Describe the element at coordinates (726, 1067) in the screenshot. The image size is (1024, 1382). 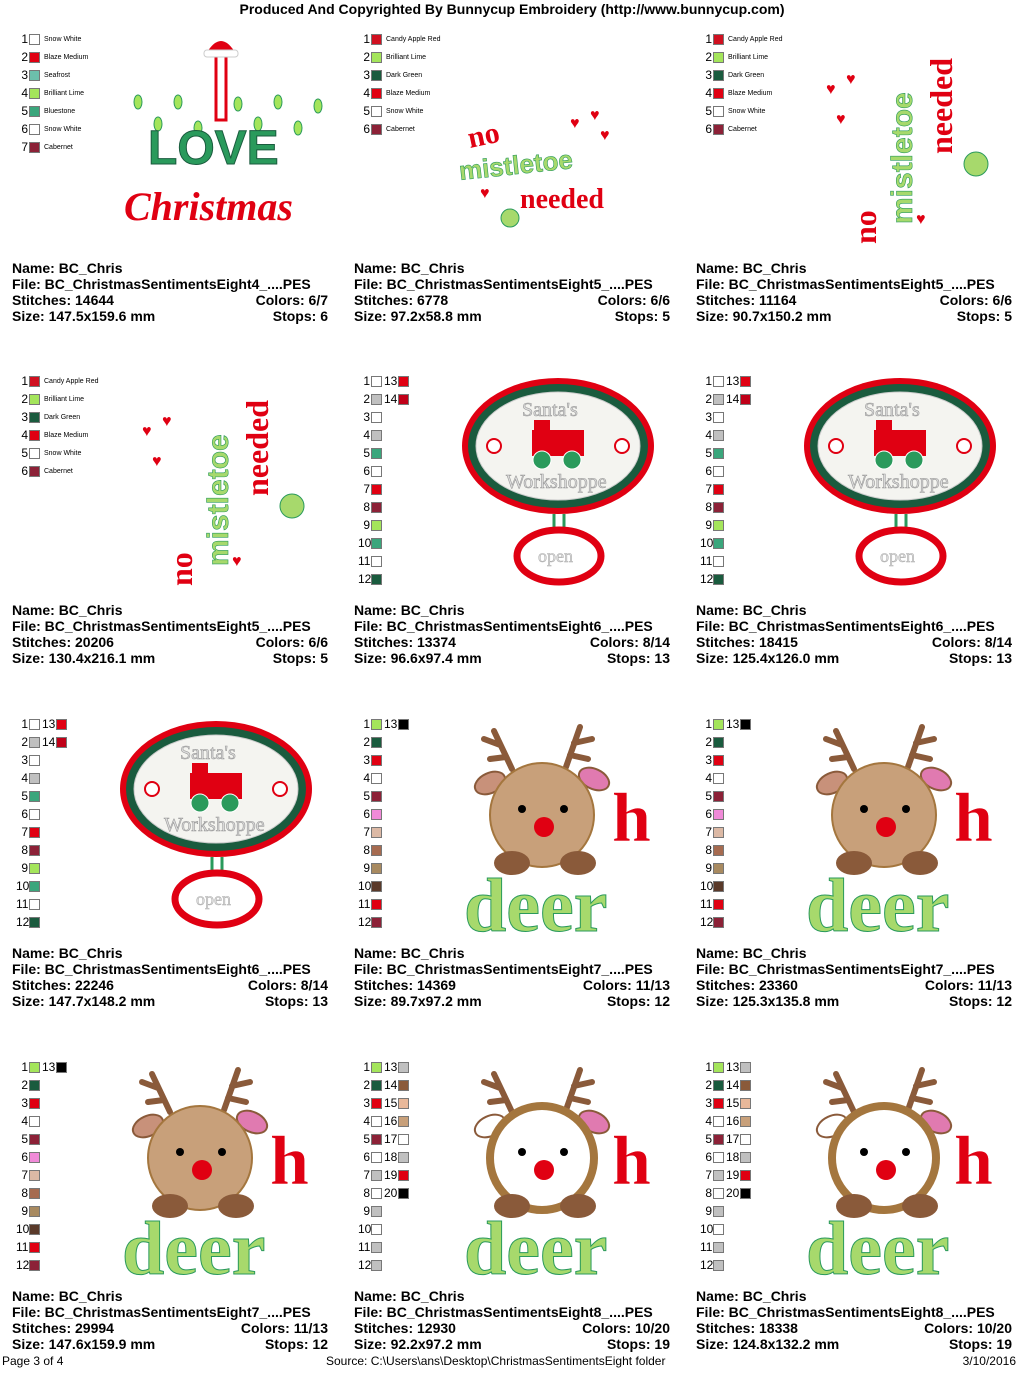
I see `legend-row: 1 13` at that location.